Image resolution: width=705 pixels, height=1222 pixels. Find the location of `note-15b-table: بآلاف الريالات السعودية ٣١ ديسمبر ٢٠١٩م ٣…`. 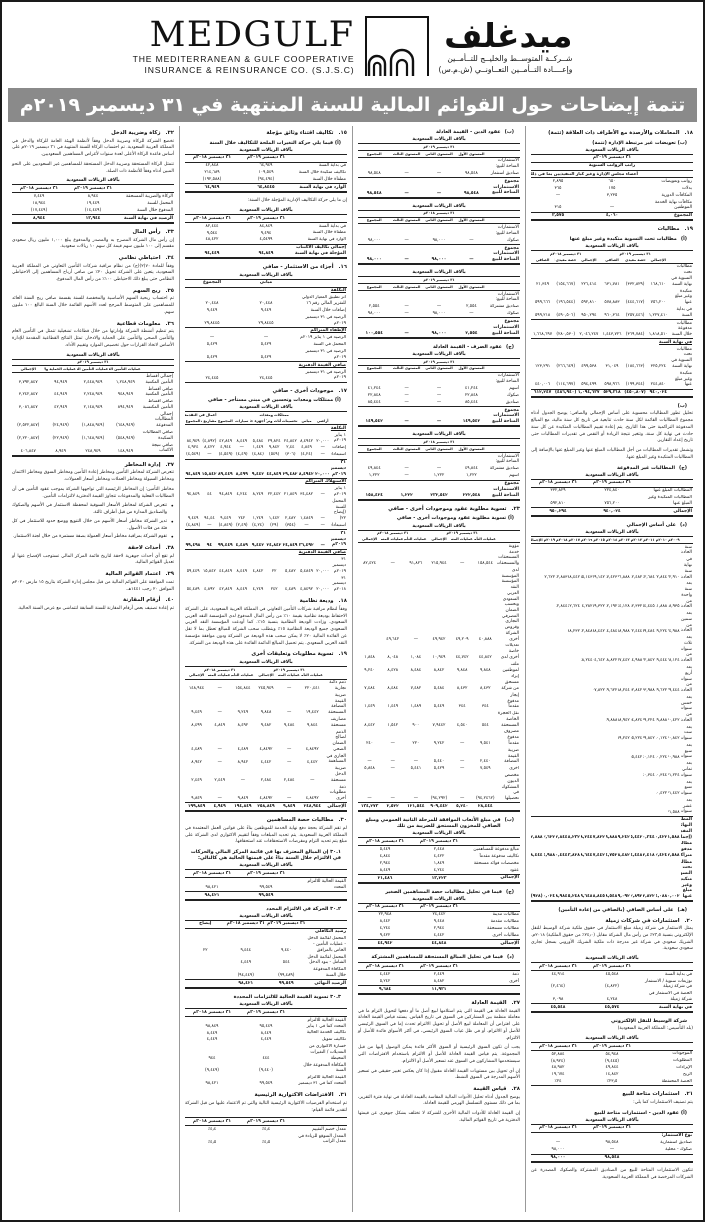

note-15b-table: بآلاف الريالات السعودية ٣١ ديسمبر ٢٠١٩م ٣… is located at coordinates (266, 234).